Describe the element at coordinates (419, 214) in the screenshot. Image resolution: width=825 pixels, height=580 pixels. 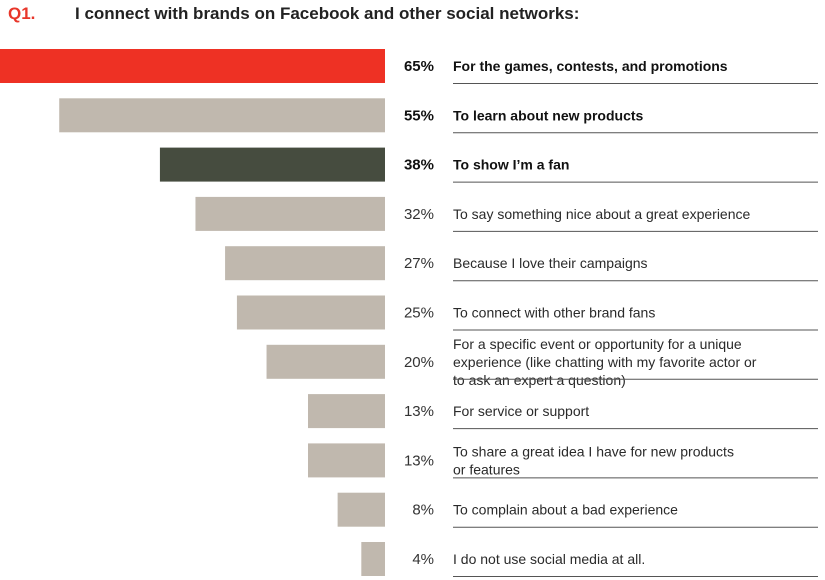
I see `value-label: 32%` at that location.